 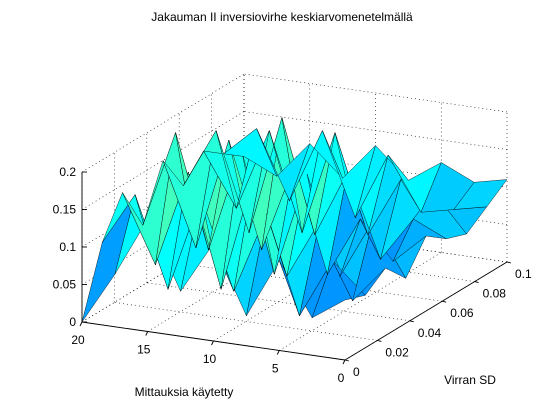 I want to click on z-tick-label: 0.05, so click(x=65, y=285).